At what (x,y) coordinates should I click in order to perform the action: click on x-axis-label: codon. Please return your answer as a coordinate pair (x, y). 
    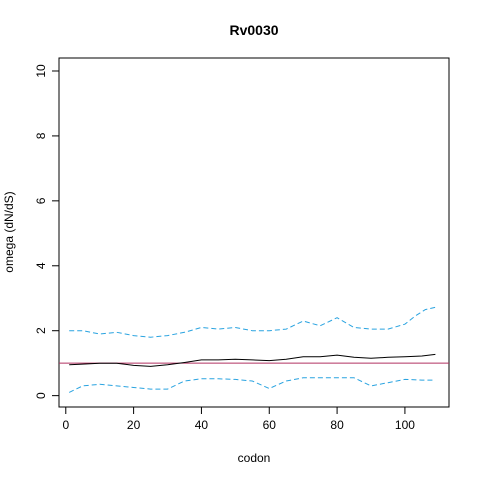
    Looking at the image, I should click on (254, 458).